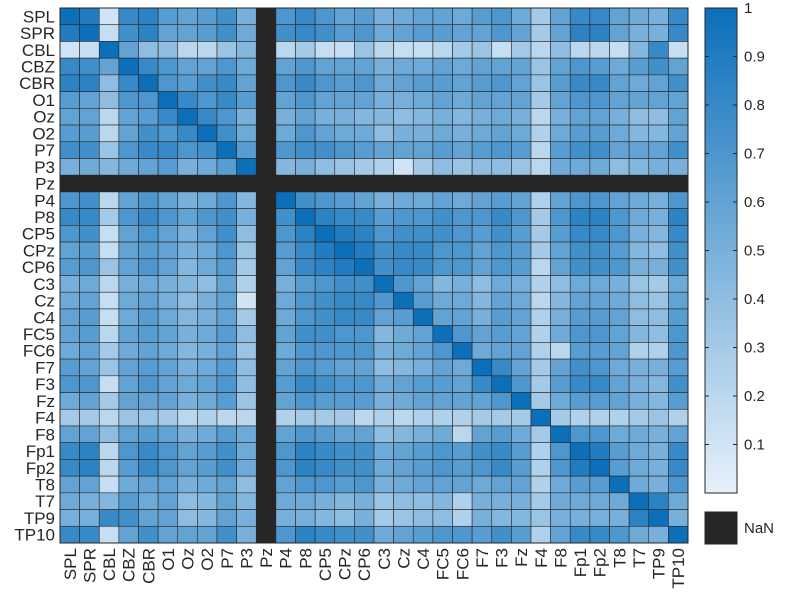  Describe the element at coordinates (45, 184) in the screenshot. I see `row-label: Pz` at that location.